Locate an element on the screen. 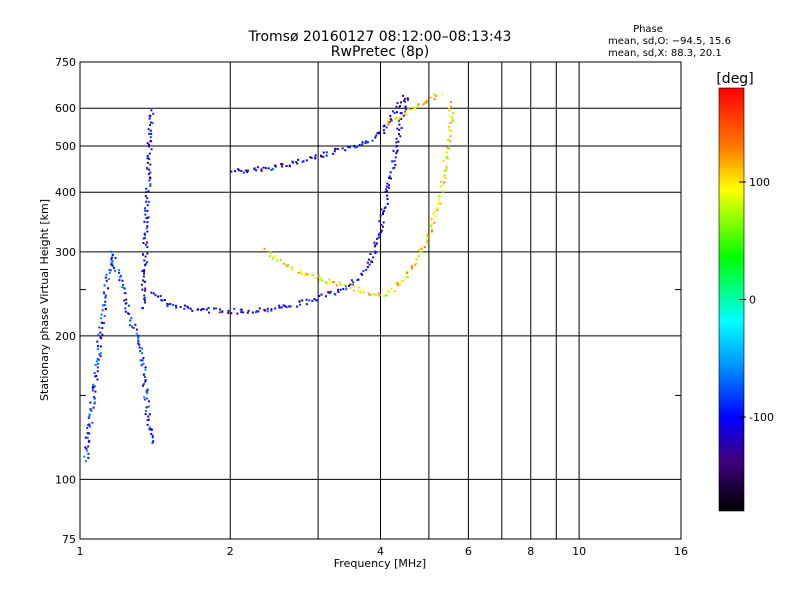 This screenshot has width=800, height=600. colorbar-tick-label-0: 100 is located at coordinates (759, 182).